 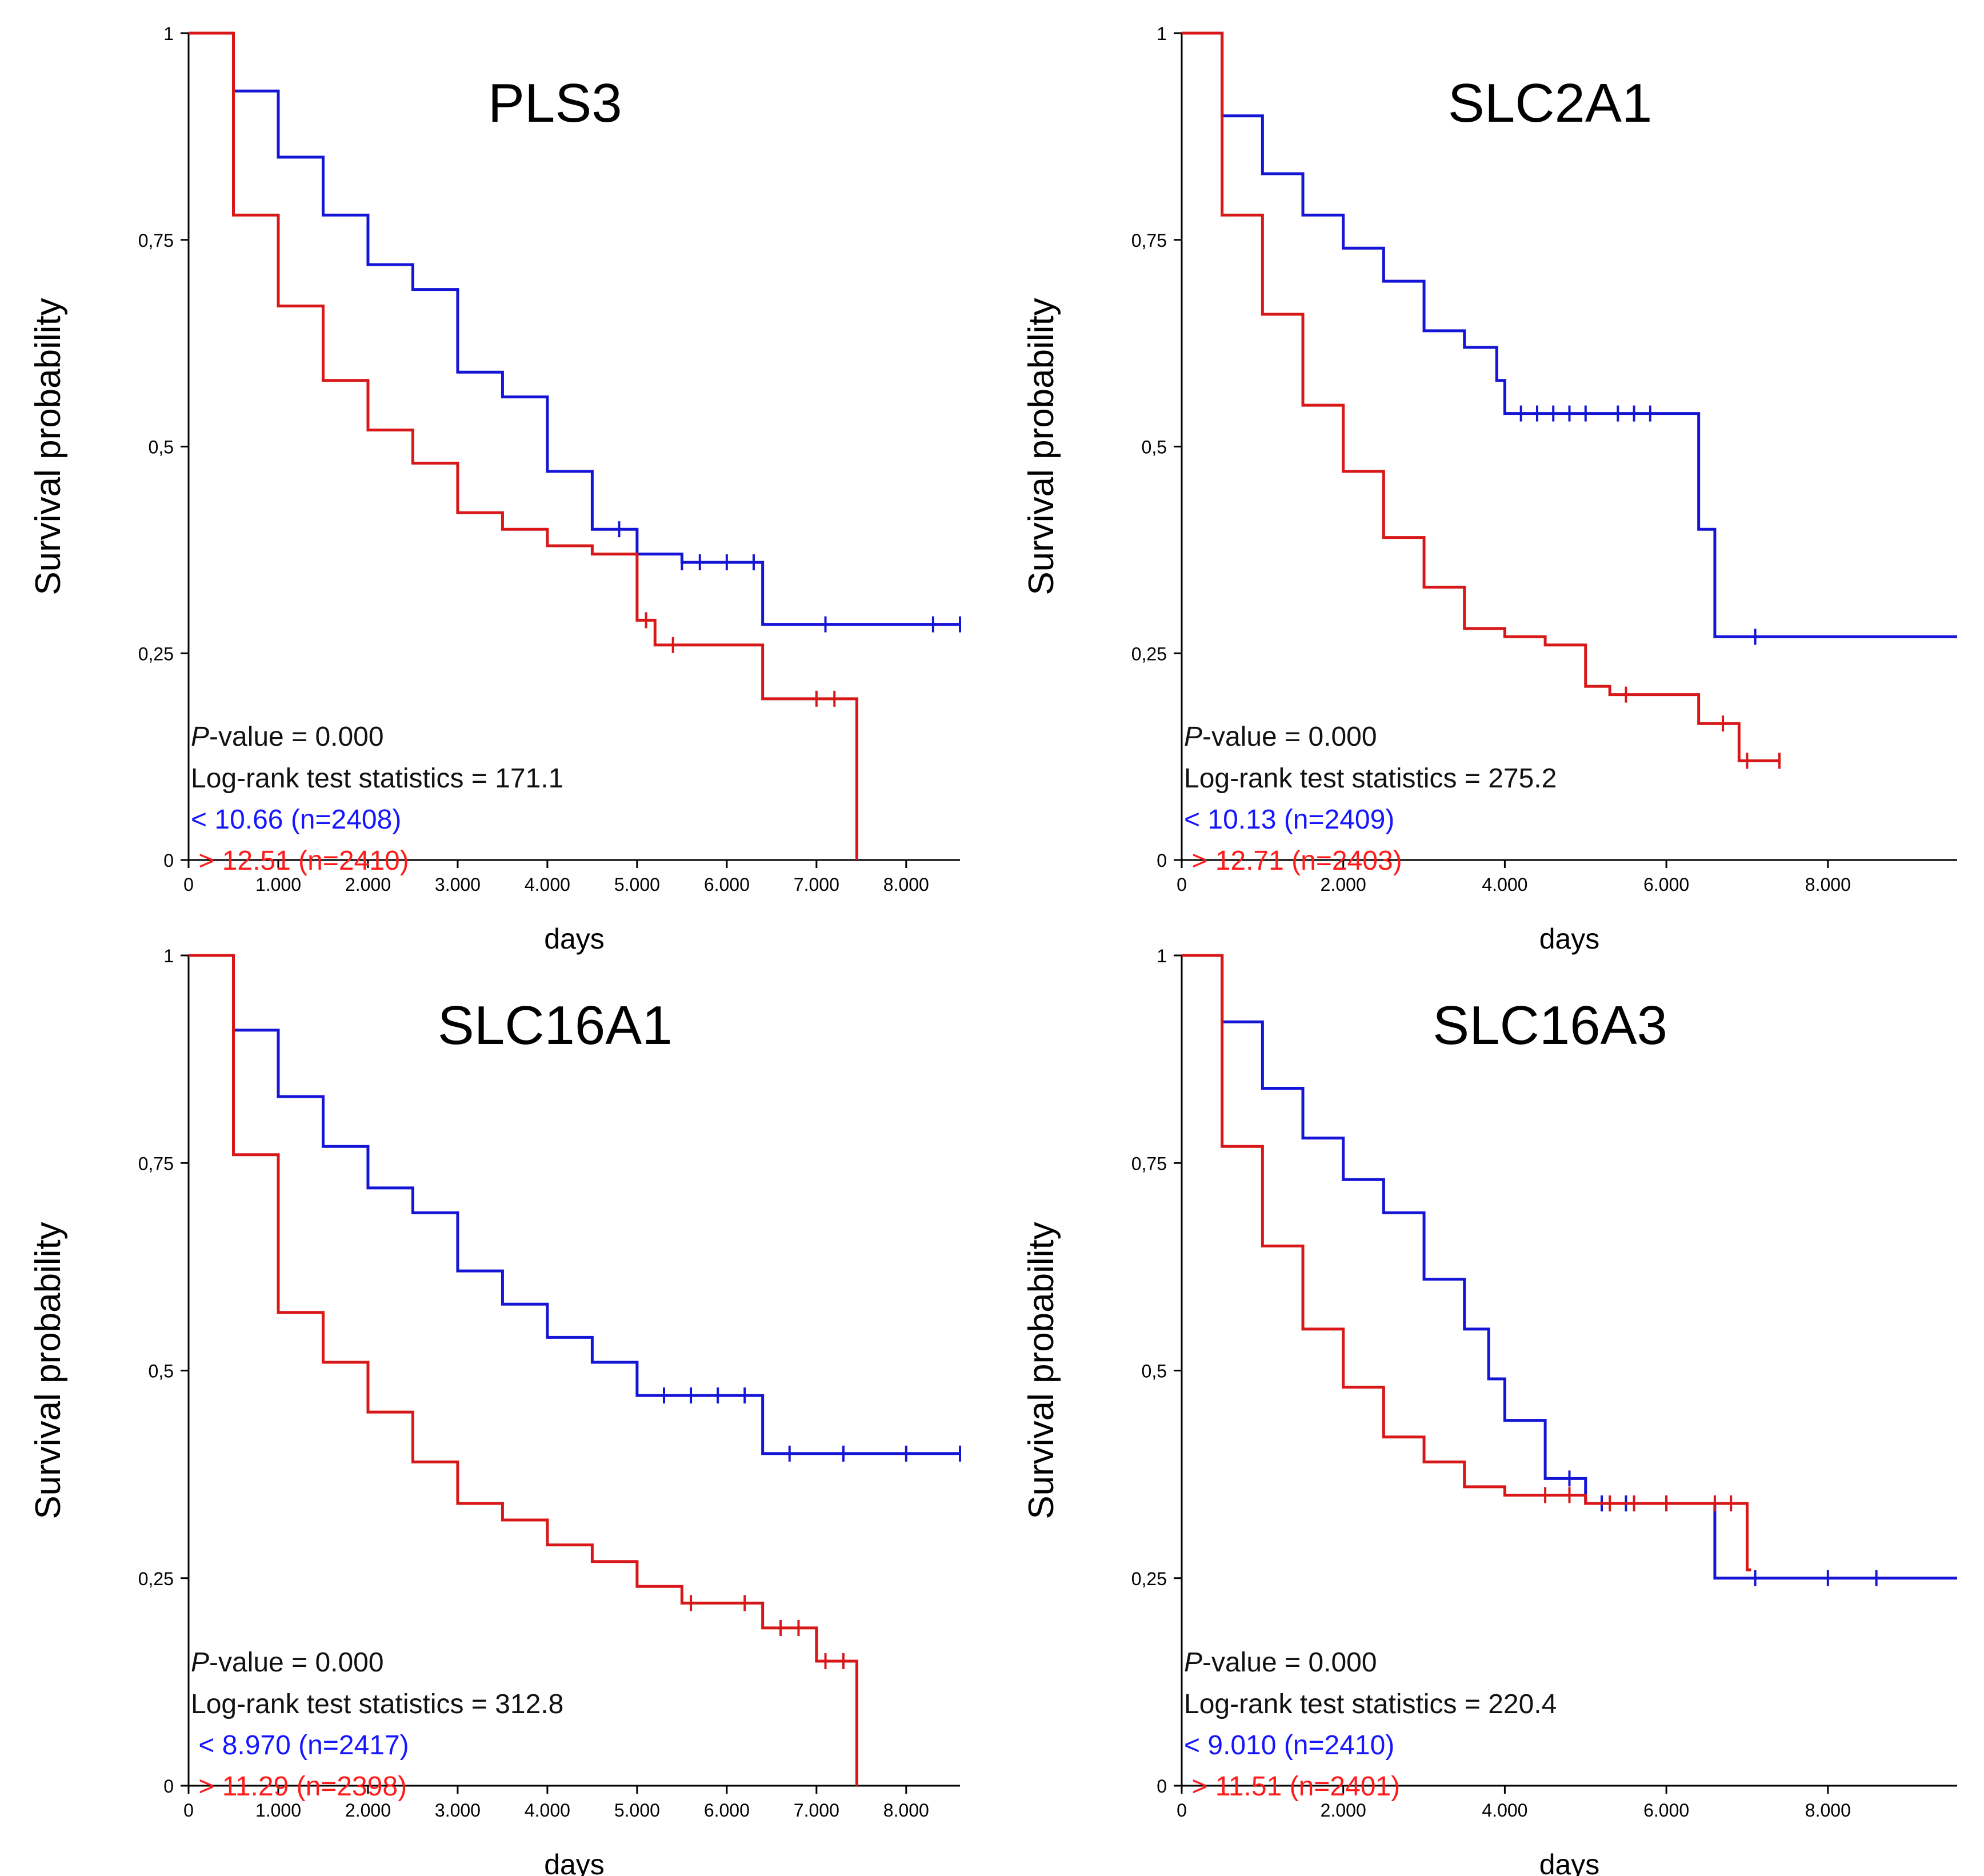 I want to click on chart-title: SLC16A1, so click(x=555, y=1025).